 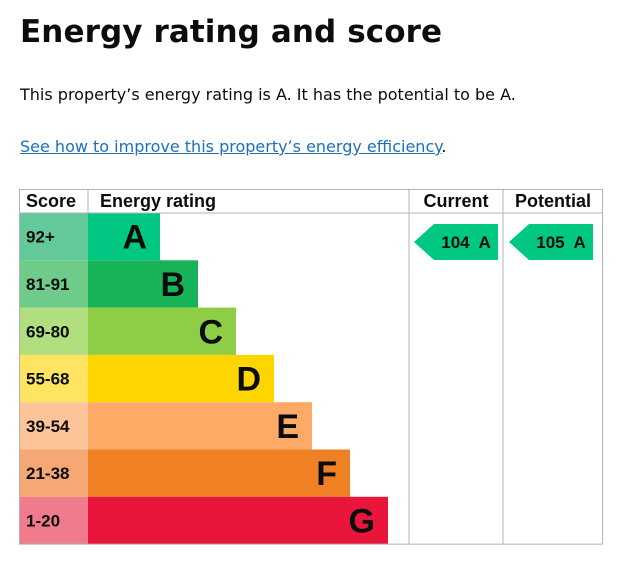 I want to click on energy-rating-header: Energy rating, so click(x=158, y=201).